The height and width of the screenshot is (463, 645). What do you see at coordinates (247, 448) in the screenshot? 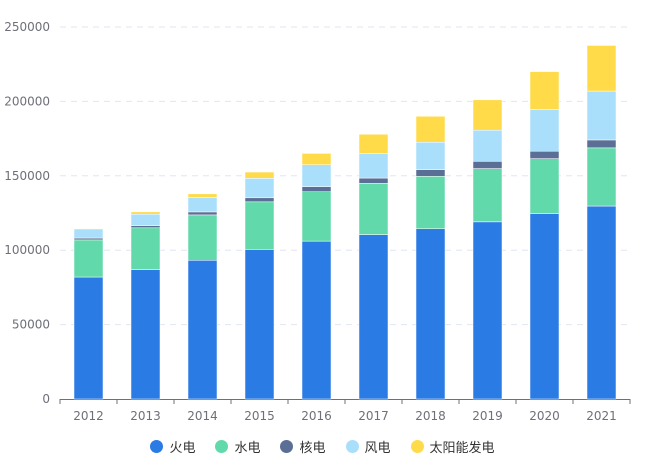
I see `legend-label: 水电` at bounding box center [247, 448].